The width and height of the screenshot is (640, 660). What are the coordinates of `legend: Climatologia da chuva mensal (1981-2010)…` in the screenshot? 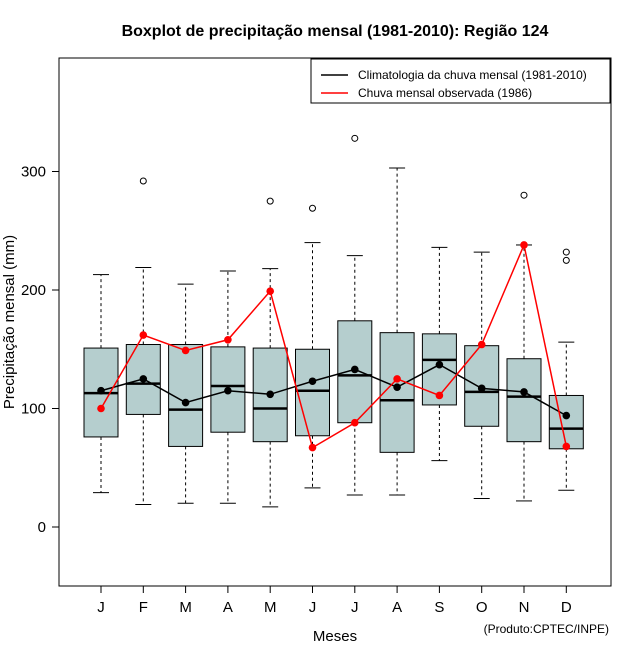 It's located at (460, 81).